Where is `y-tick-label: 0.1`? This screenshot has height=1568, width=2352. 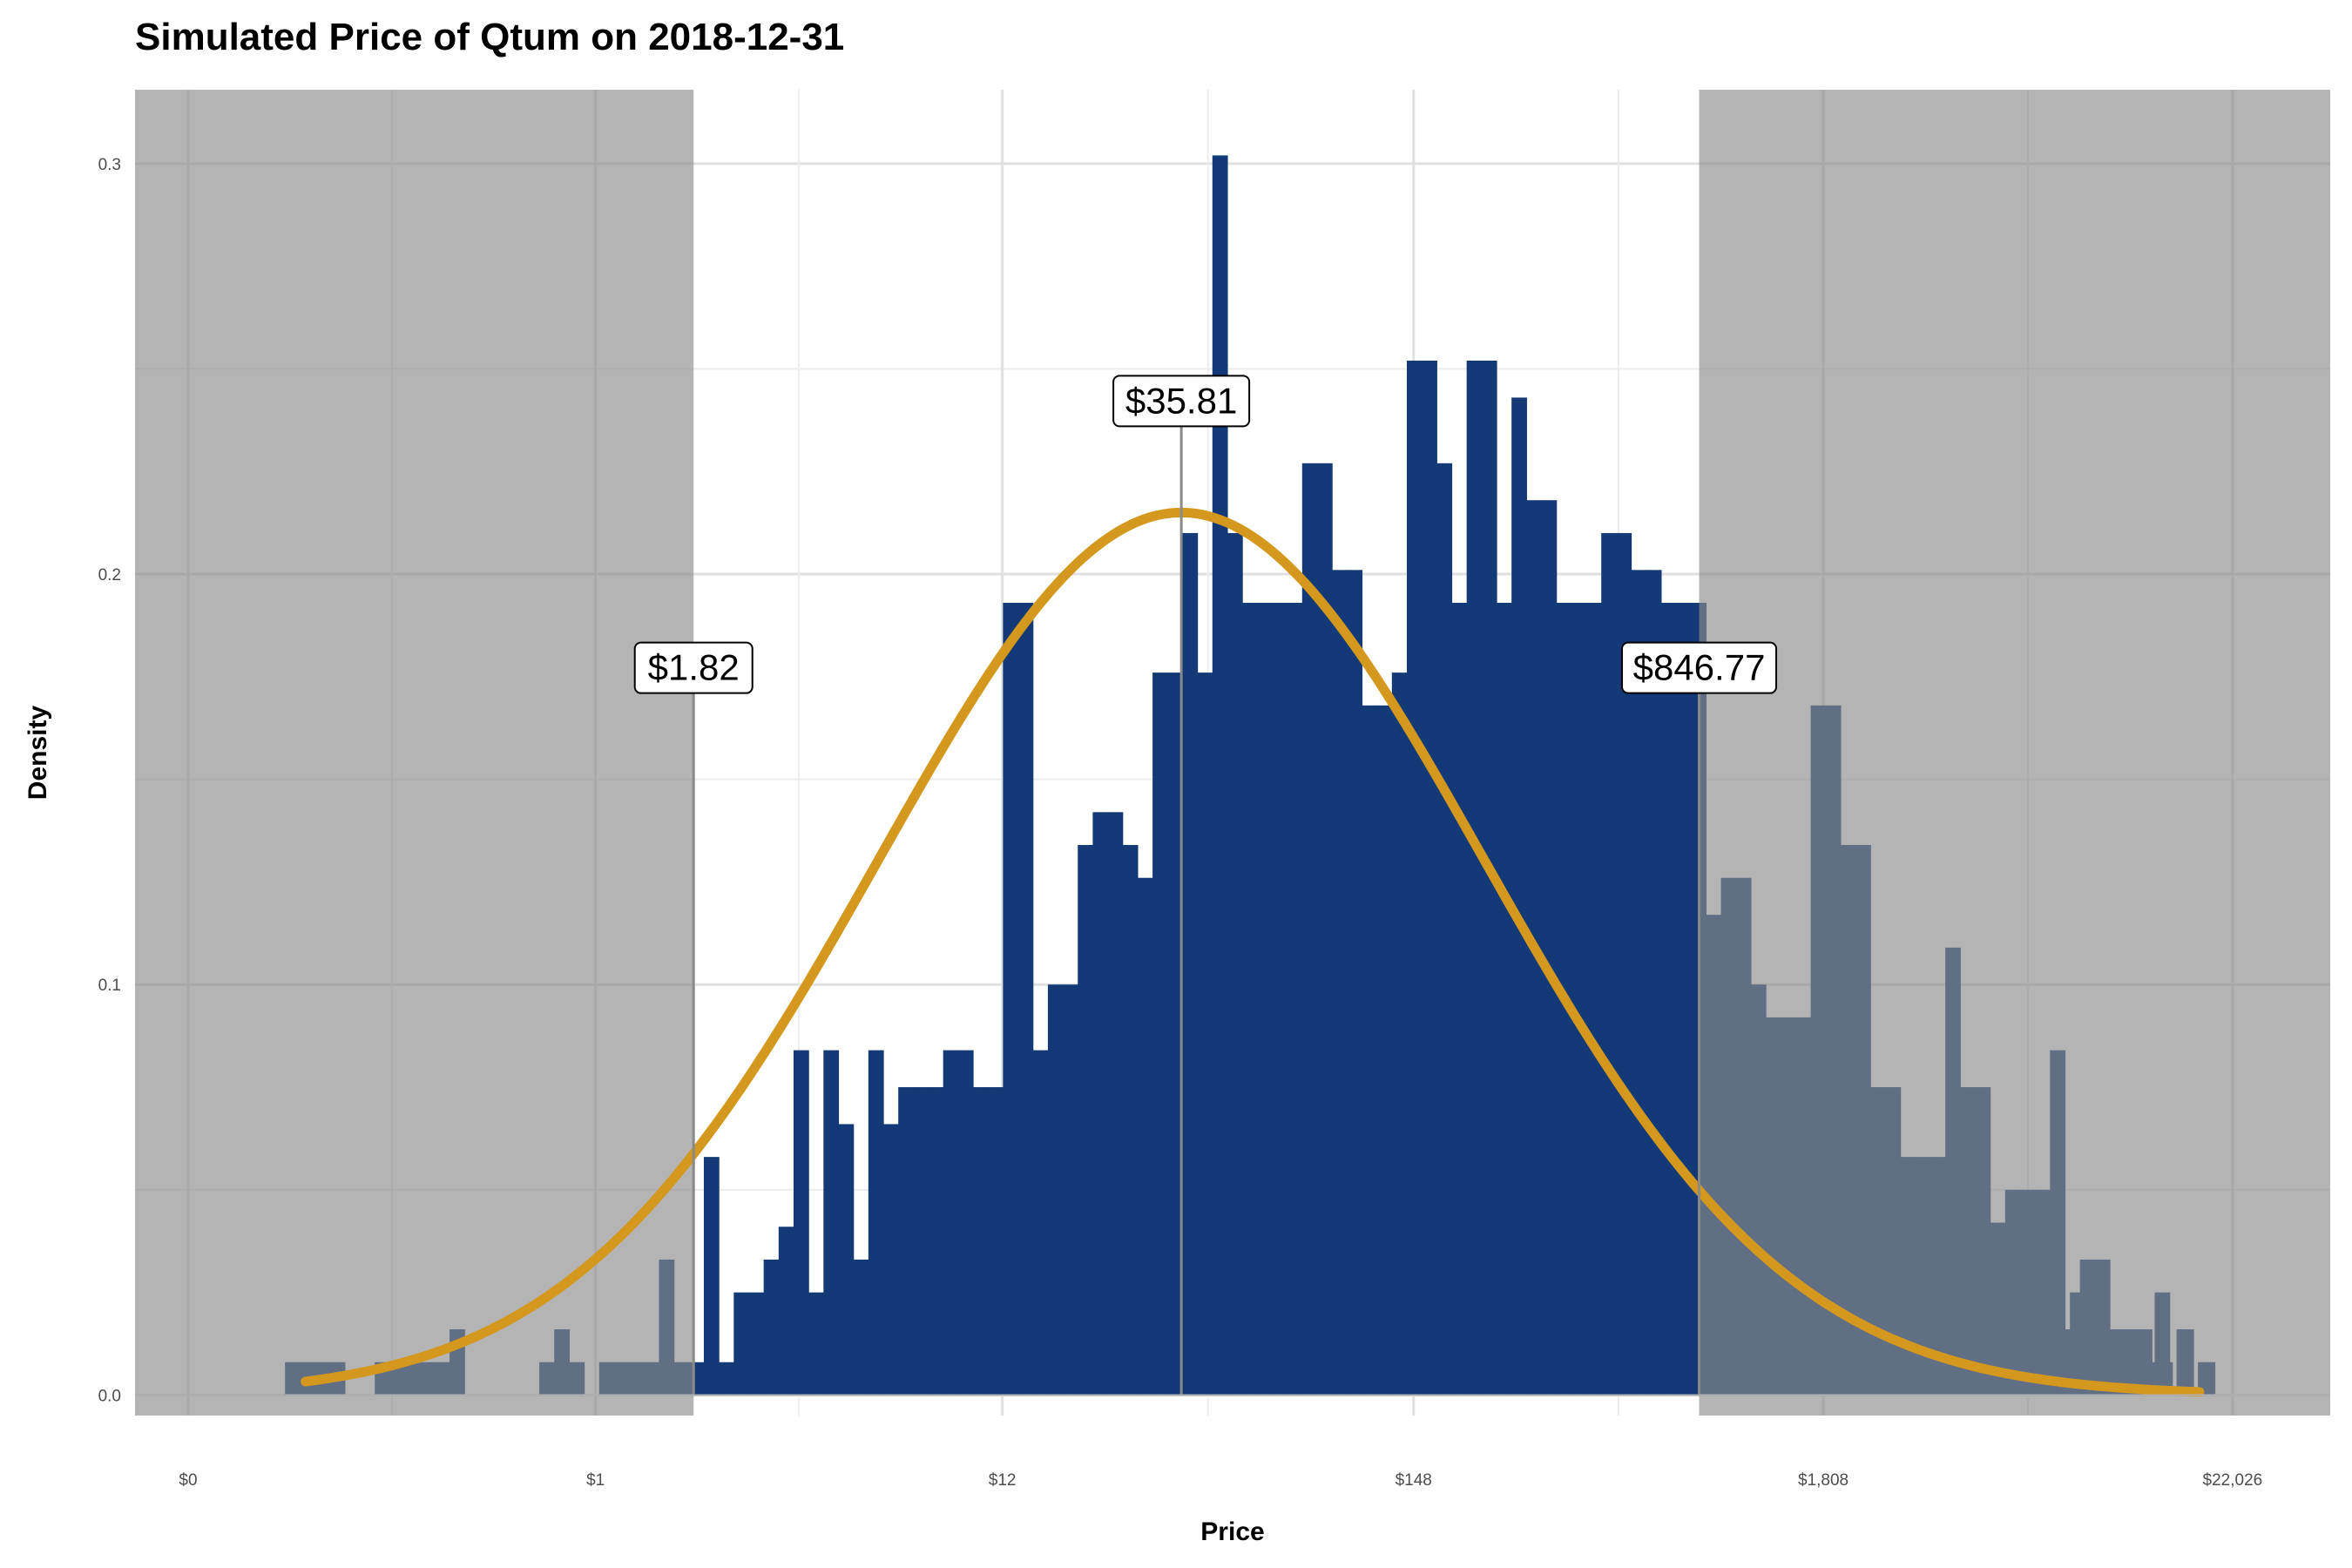 y-tick-label: 0.1 is located at coordinates (109, 986).